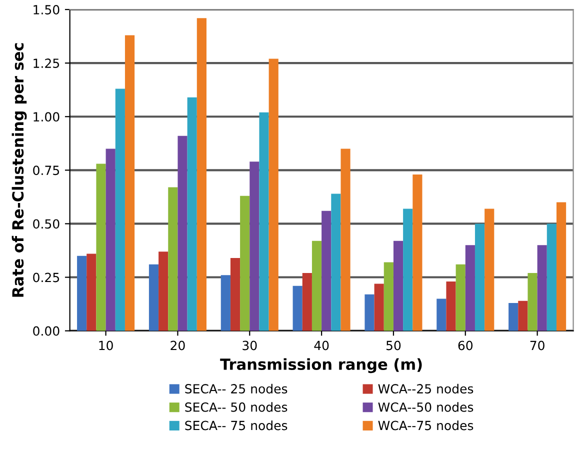  What do you see at coordinates (46, 277) in the screenshot?
I see `y-tick-label: 0.25` at bounding box center [46, 277].